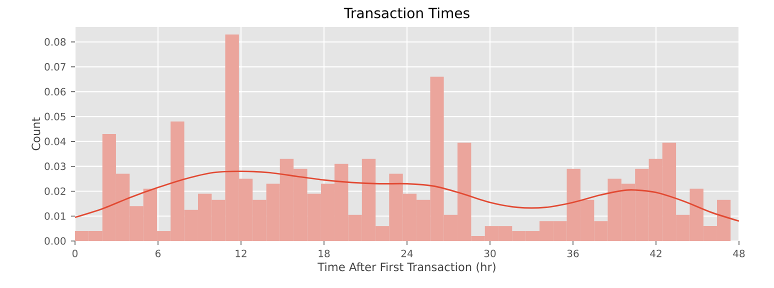 The width and height of the screenshot is (774, 288). I want to click on x-tick-label: 0, so click(75, 254).